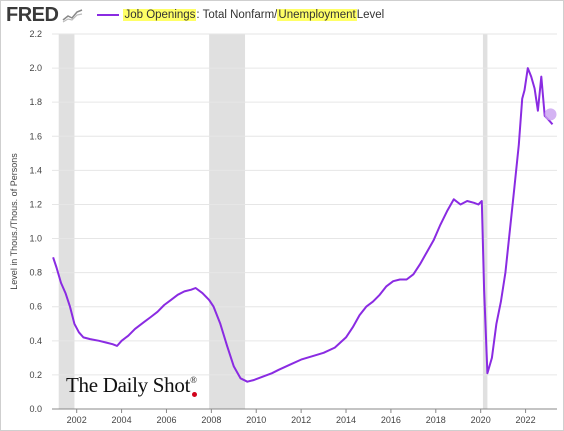  I want to click on watermark-text: The Daily Shot, so click(128, 385).